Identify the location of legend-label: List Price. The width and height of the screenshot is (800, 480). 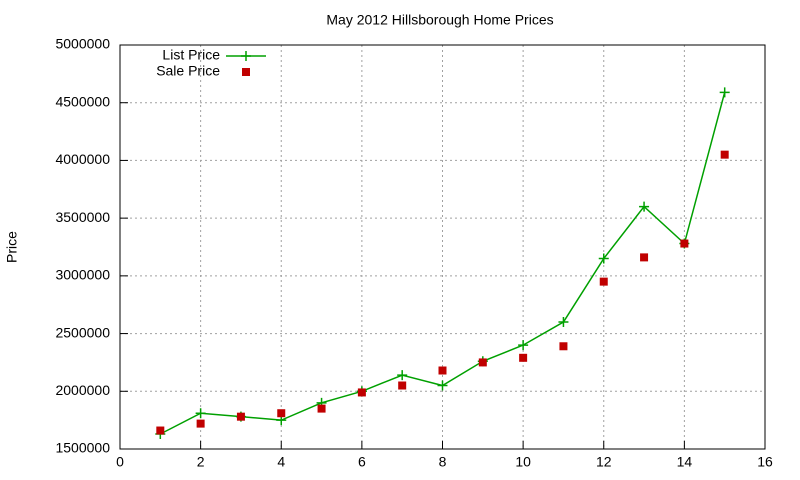
(191, 55).